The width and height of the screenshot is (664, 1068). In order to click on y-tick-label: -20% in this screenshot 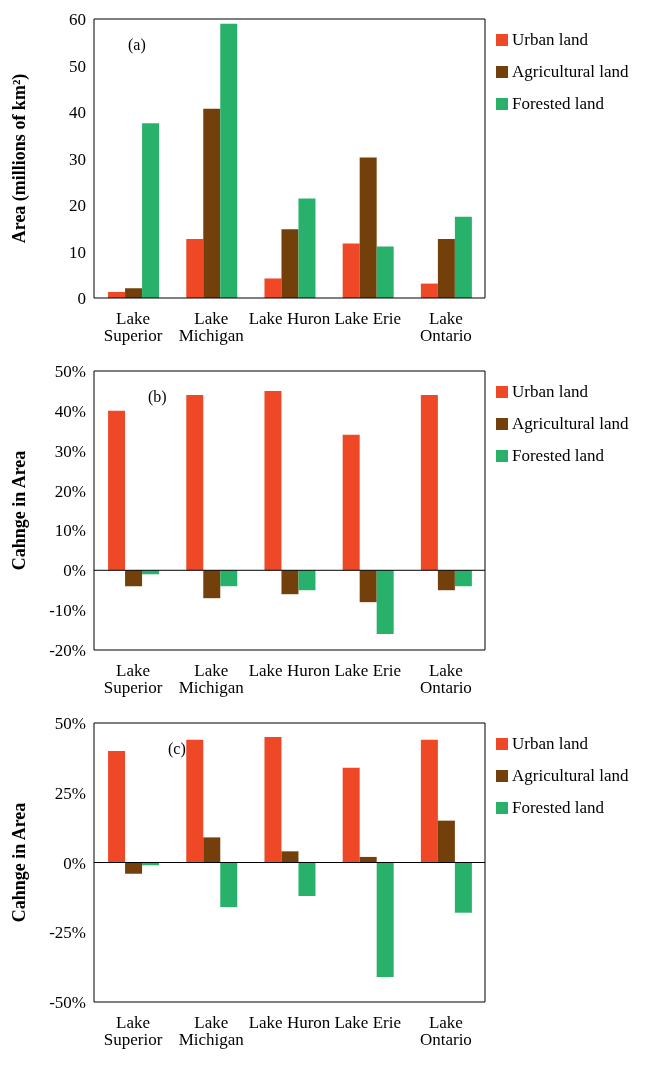, I will do `click(67, 651)`.